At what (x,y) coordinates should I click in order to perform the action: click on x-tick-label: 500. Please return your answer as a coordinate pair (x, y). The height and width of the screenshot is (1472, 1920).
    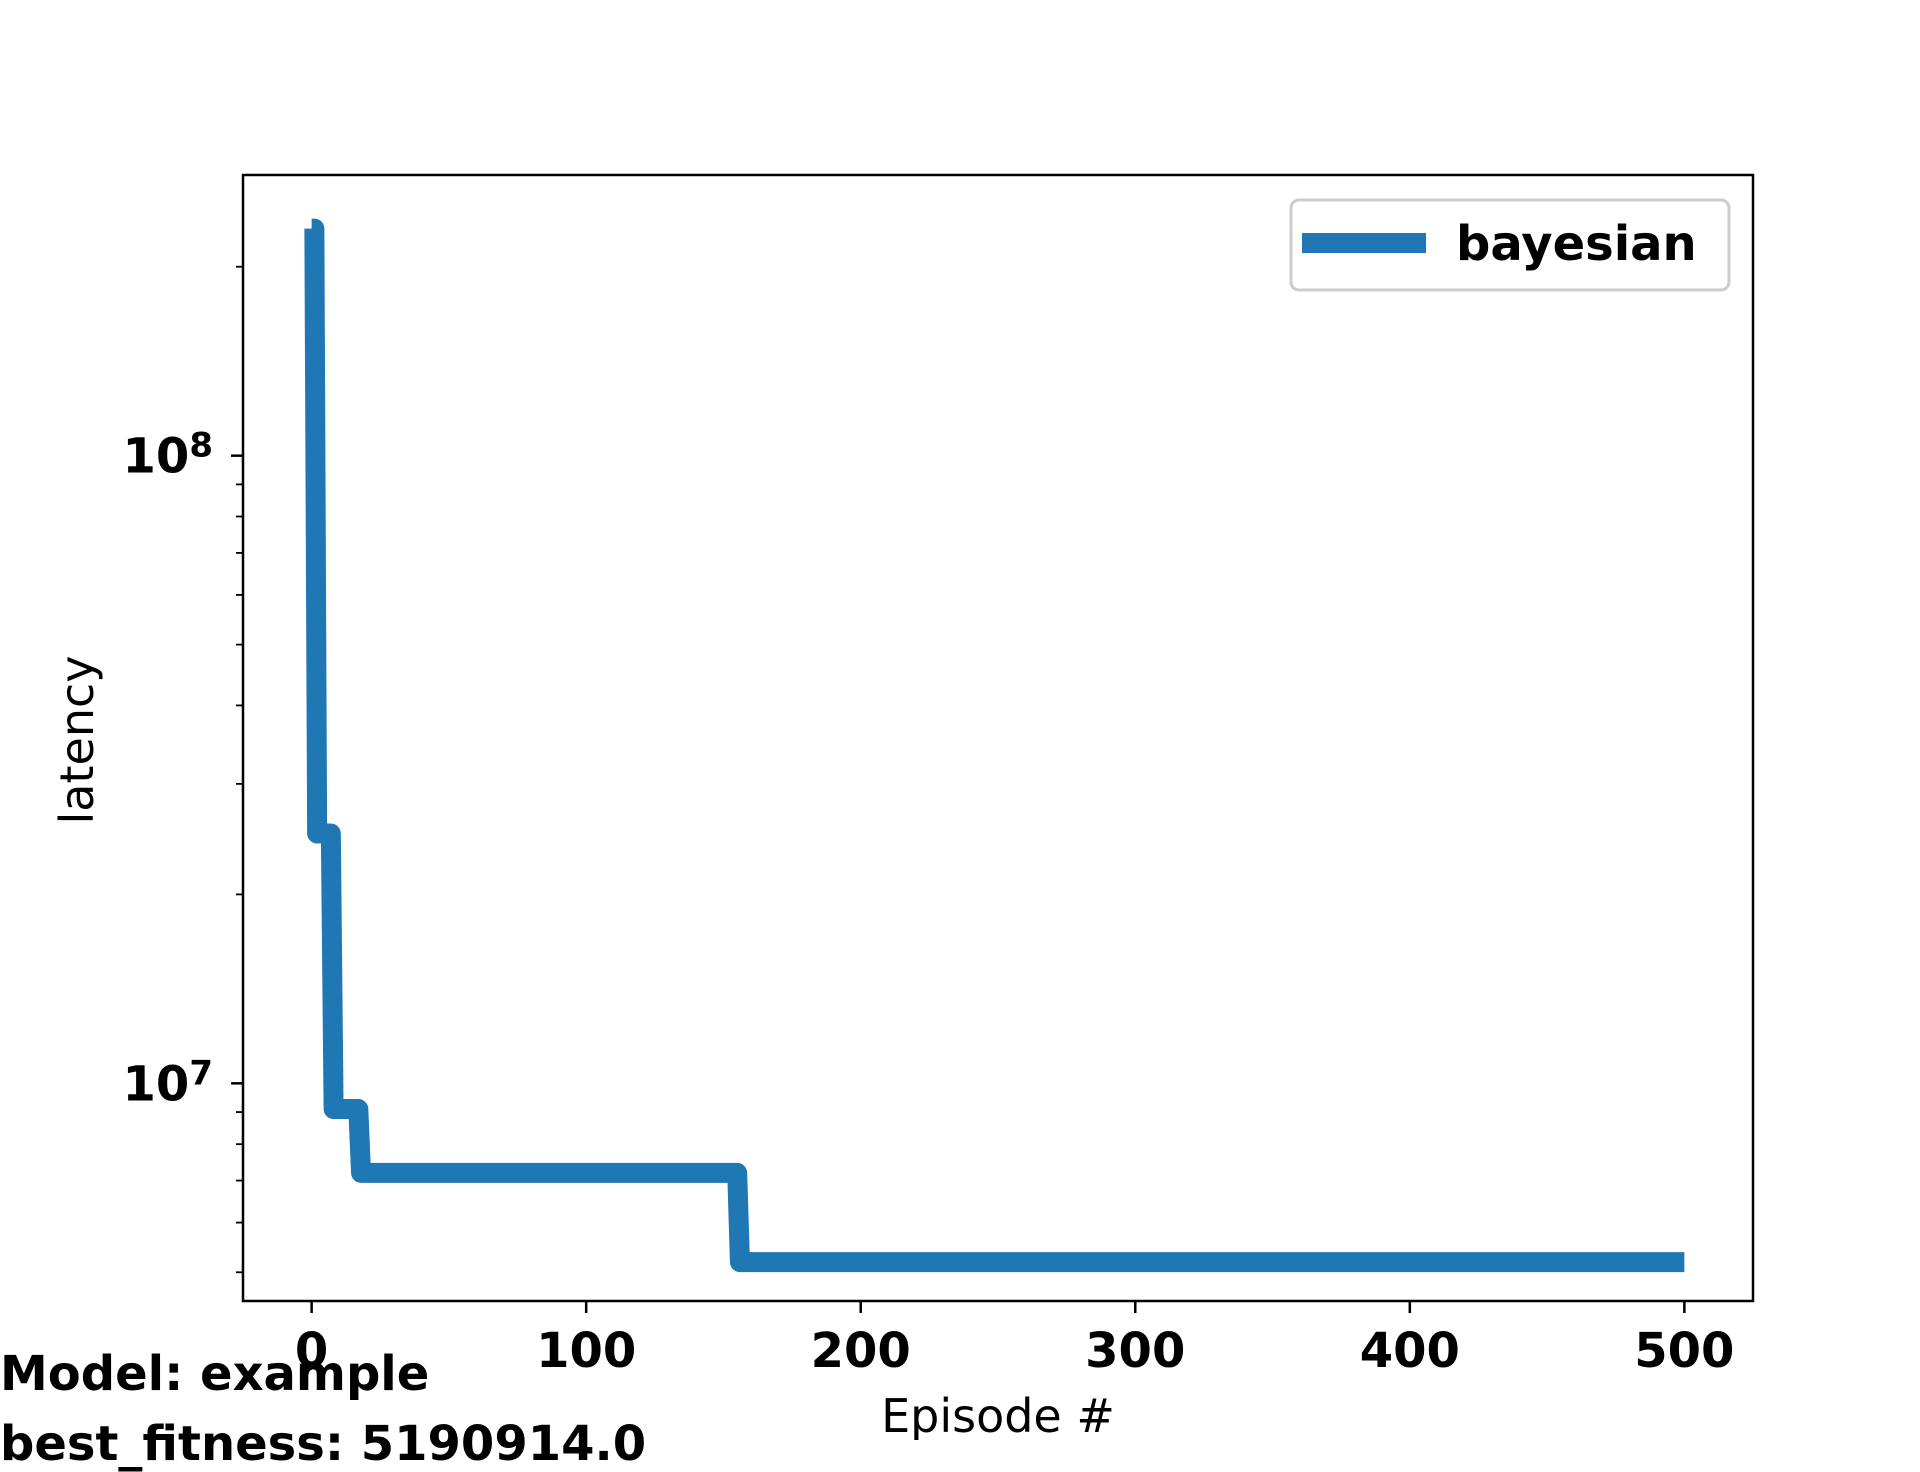
    Looking at the image, I should click on (1684, 1351).